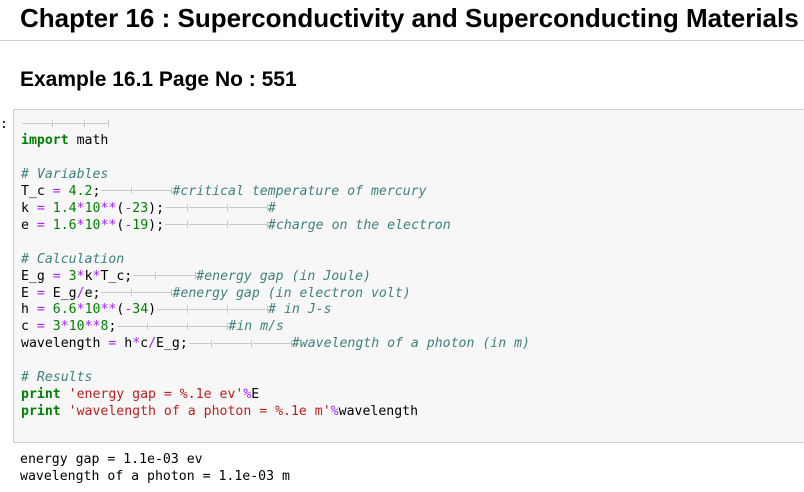 This screenshot has height=492, width=804. Describe the element at coordinates (4, 124) in the screenshot. I see `cell-prompt: :` at that location.